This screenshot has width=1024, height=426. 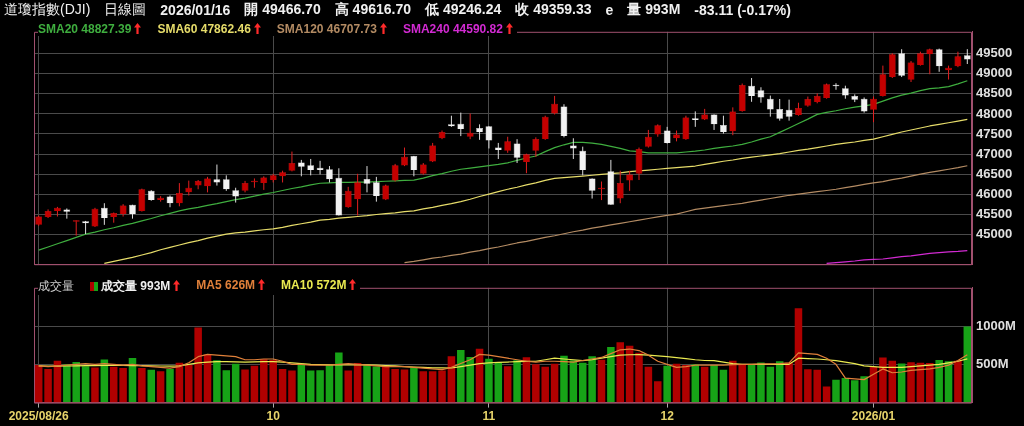 I want to click on y-tick-label: 49000, so click(x=994, y=73).